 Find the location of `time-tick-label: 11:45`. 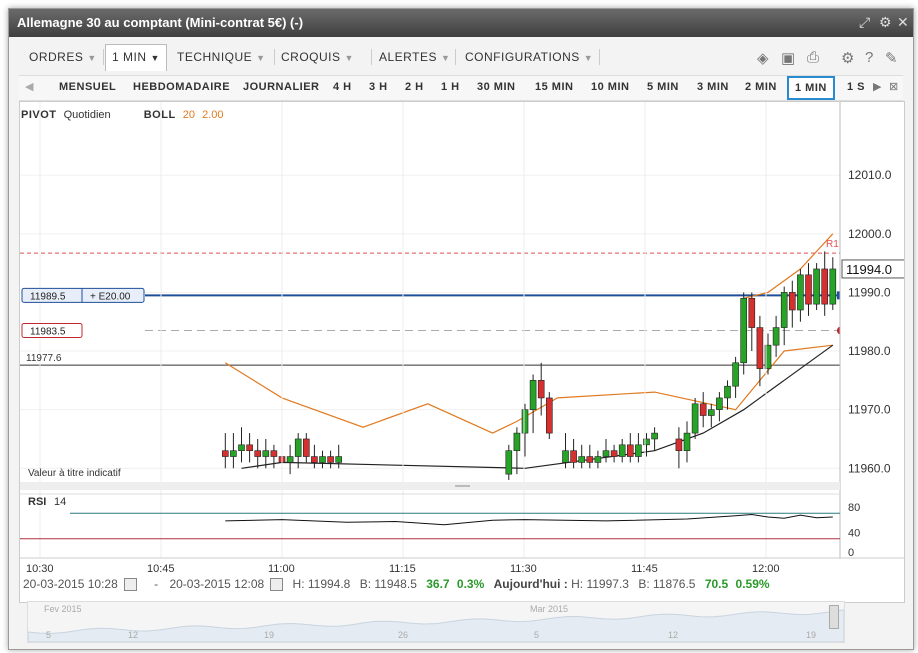

time-tick-label: 11:45 is located at coordinates (644, 569).